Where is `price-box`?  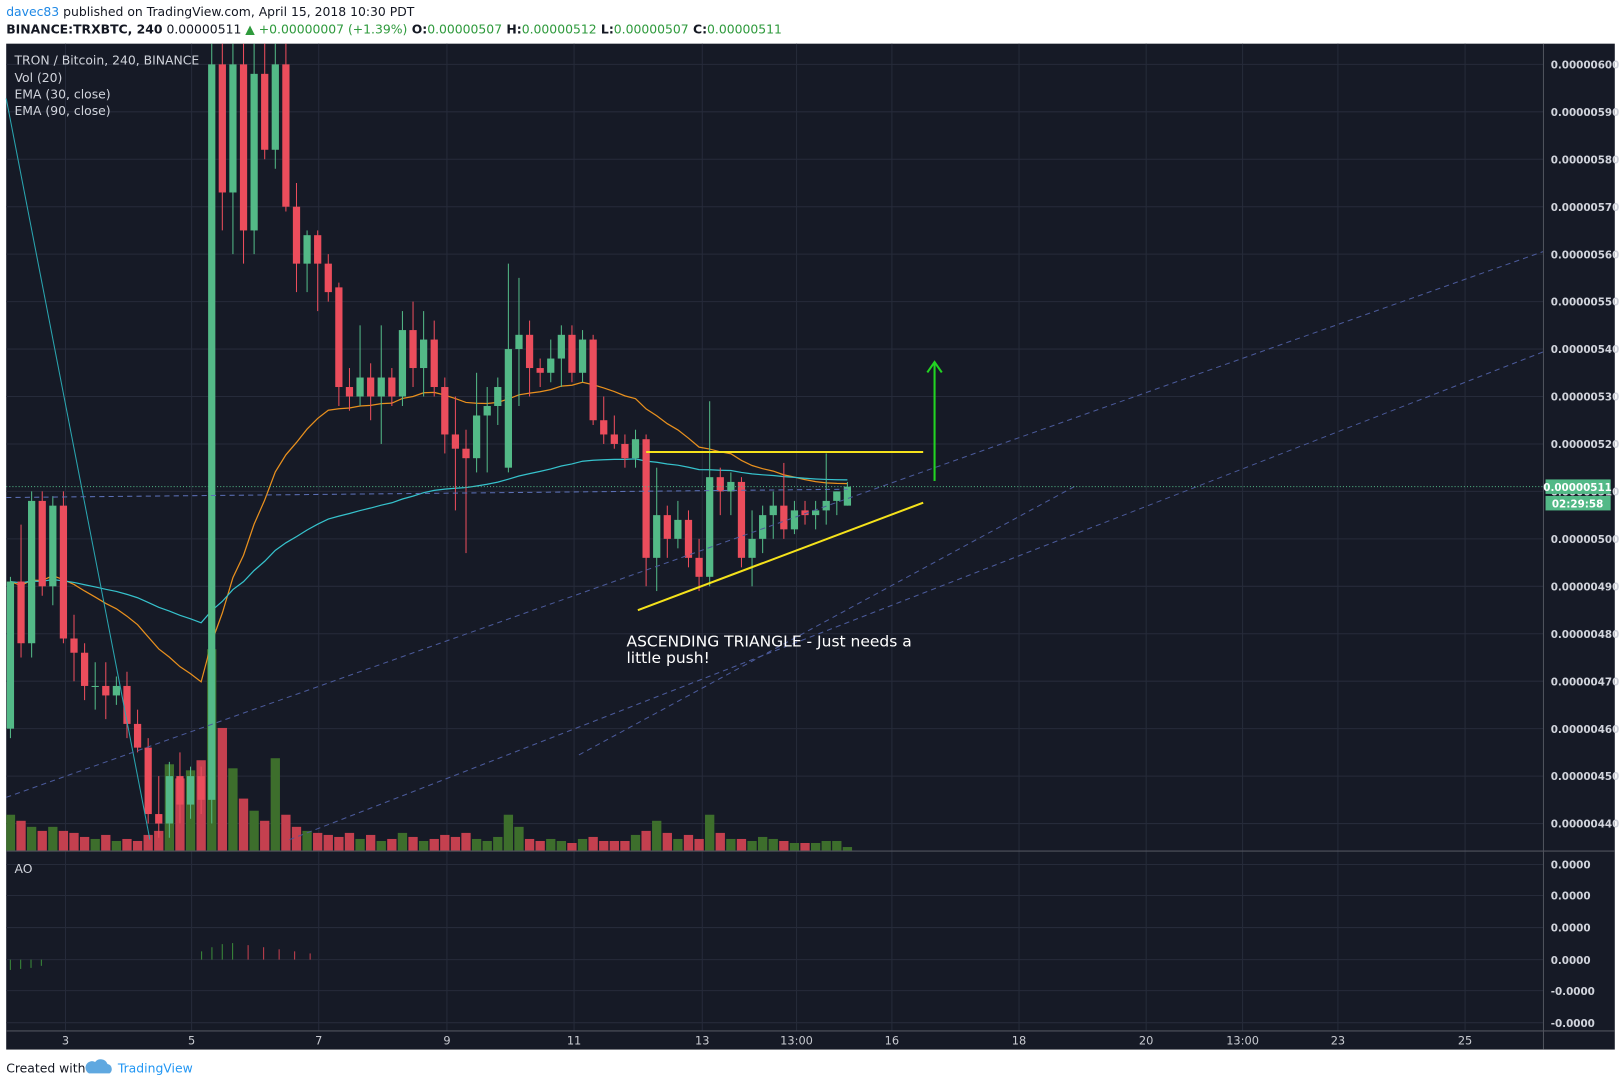
price-box is located at coordinates (1578, 486).